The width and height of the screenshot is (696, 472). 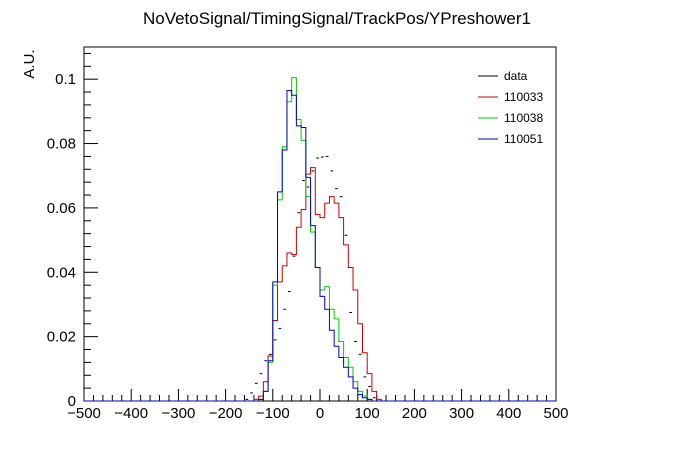 I want to click on legend-label: 110051, so click(x=523, y=139).